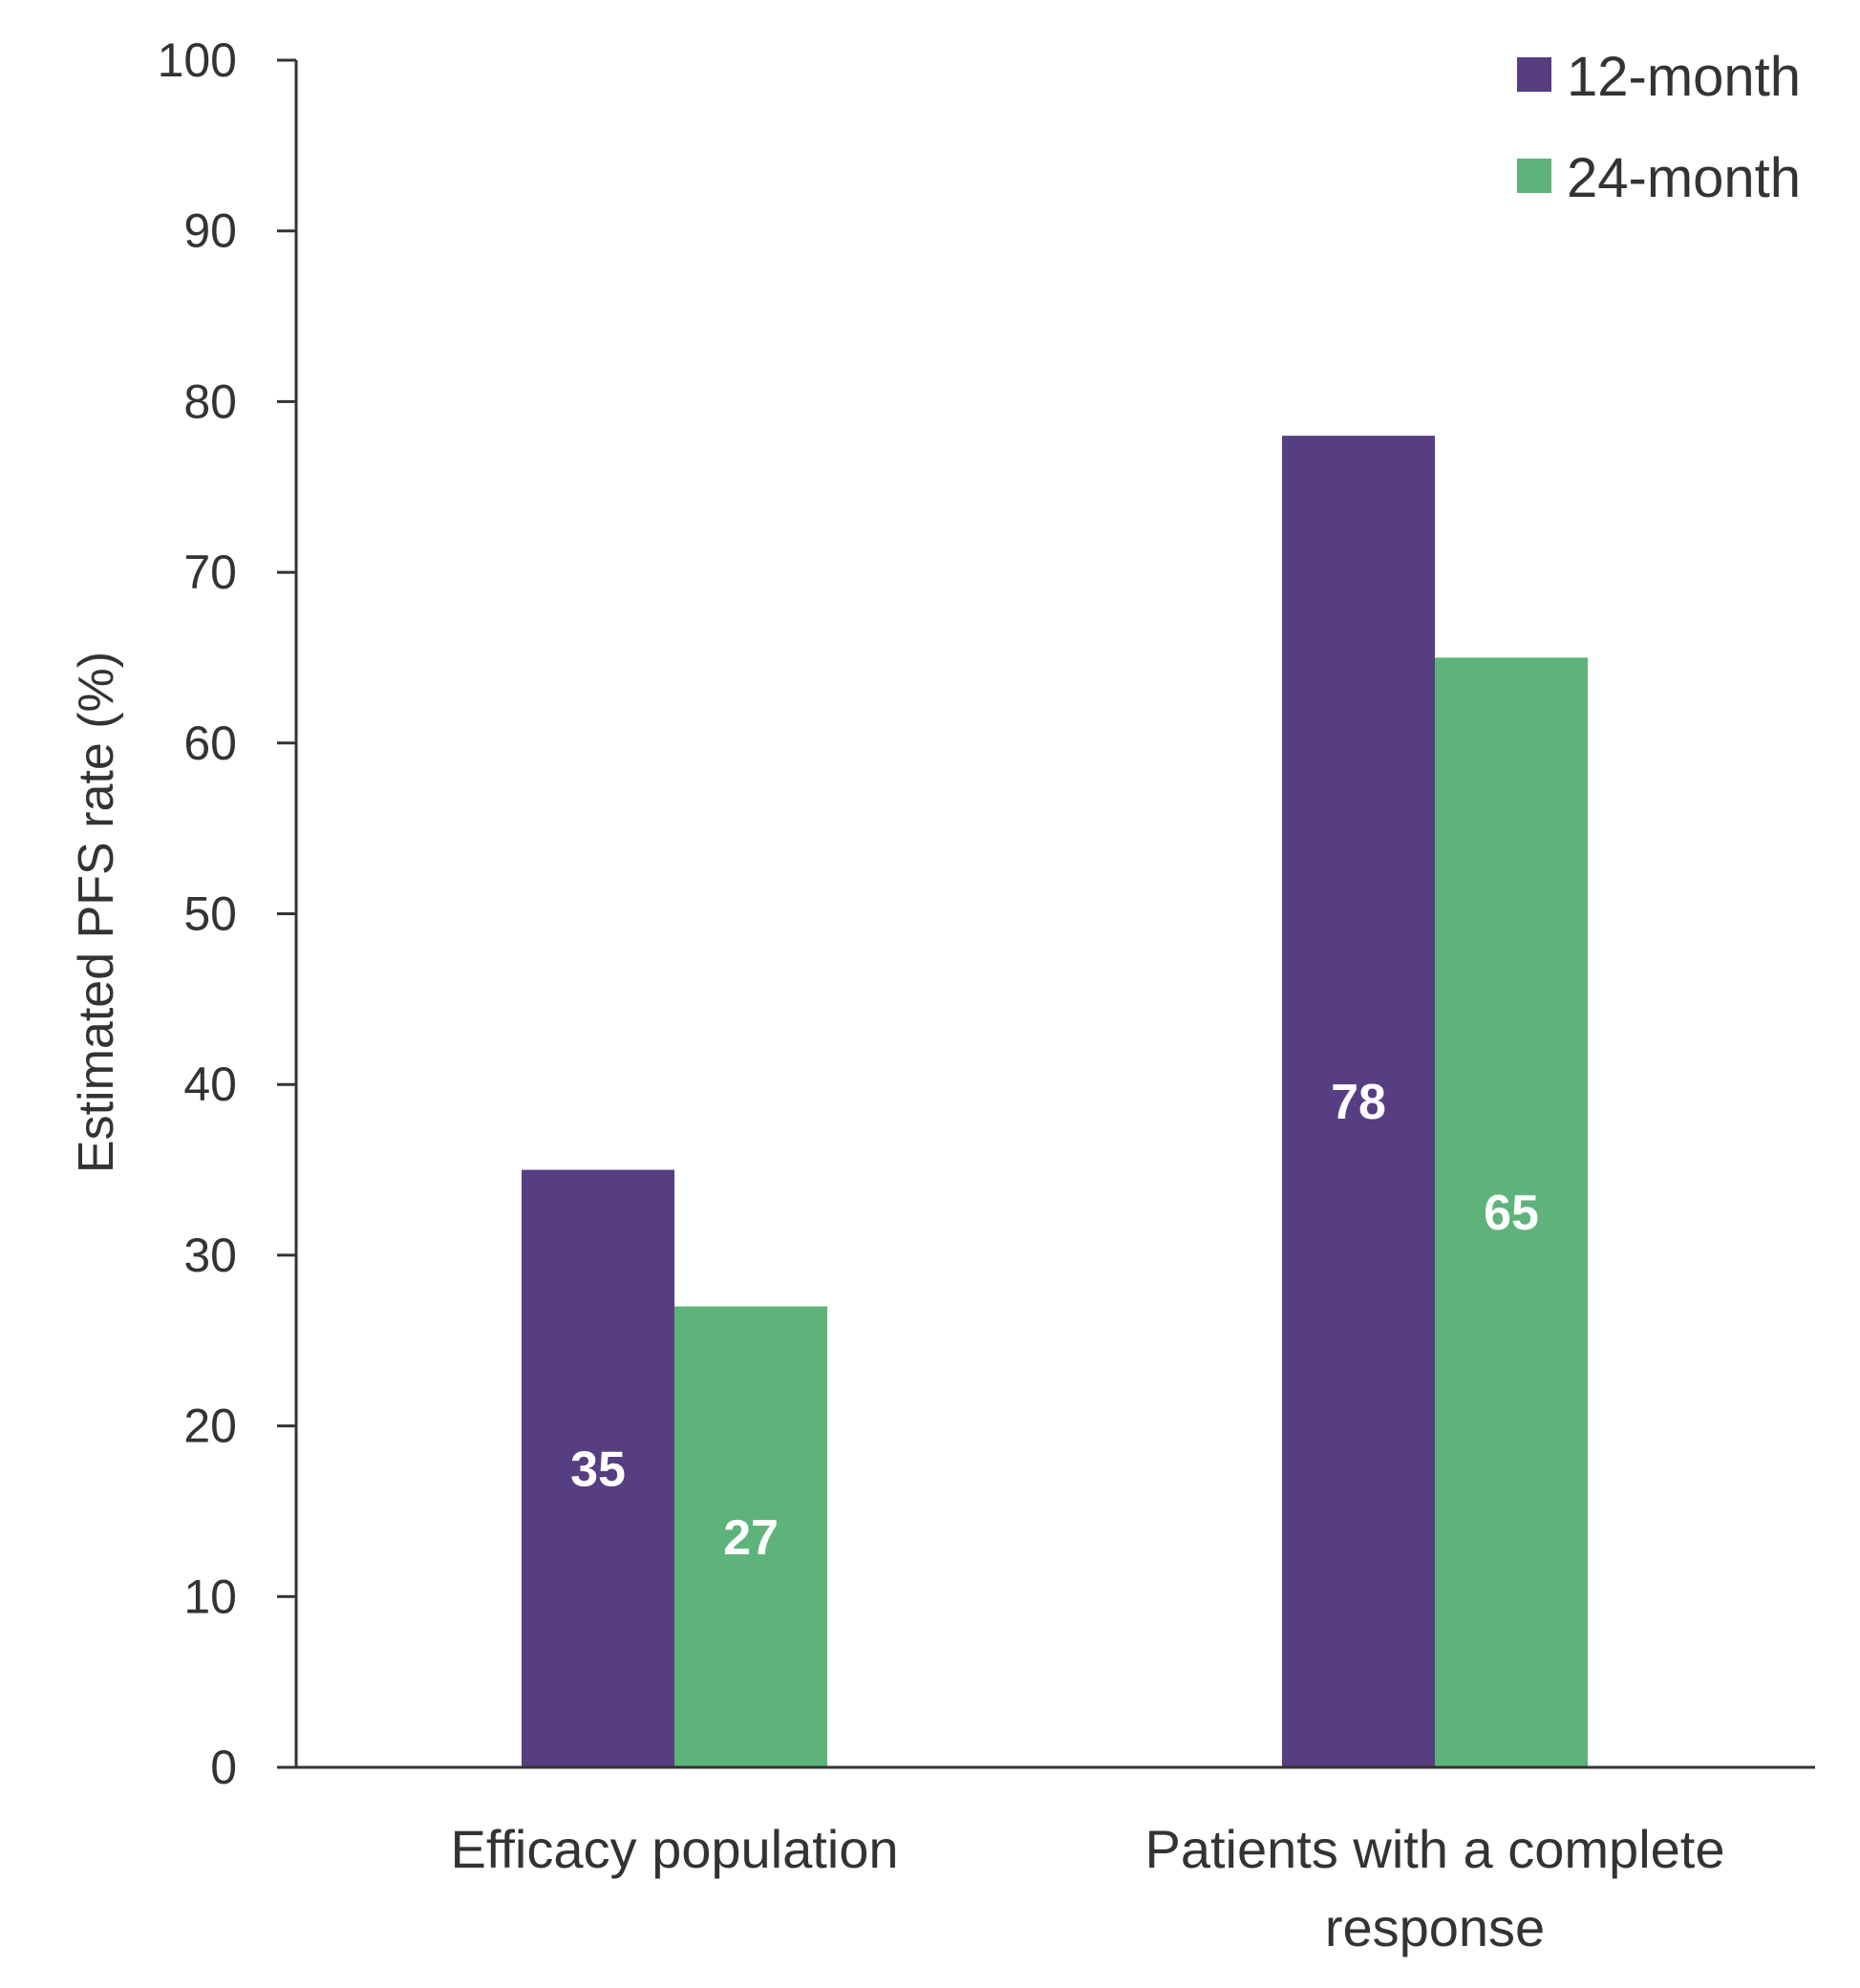 The image size is (1860, 1988). What do you see at coordinates (1659, 127) in the screenshot?
I see `legend: 12-month 24-month` at bounding box center [1659, 127].